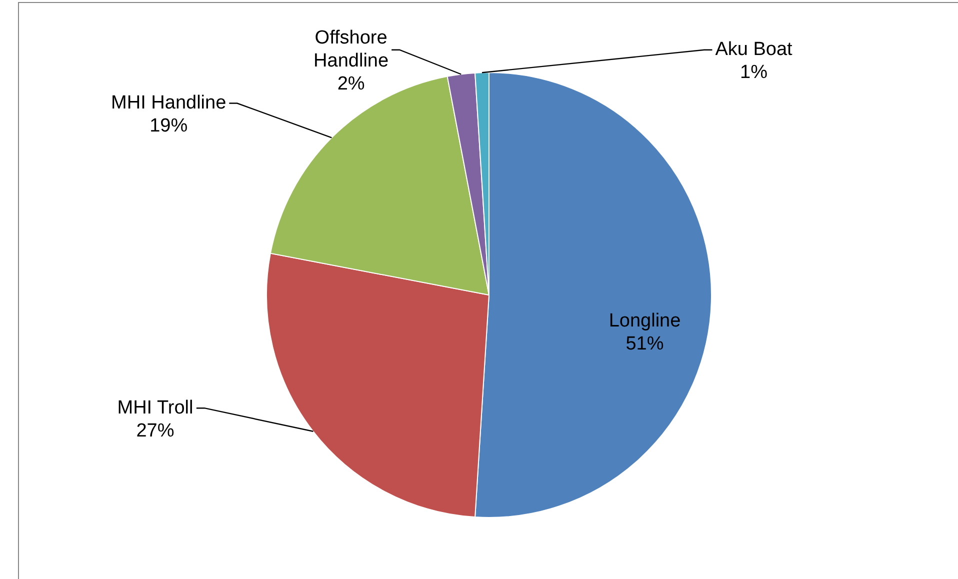 This screenshot has width=958, height=579. Describe the element at coordinates (754, 73) in the screenshot. I see `data-label: 1%` at that location.